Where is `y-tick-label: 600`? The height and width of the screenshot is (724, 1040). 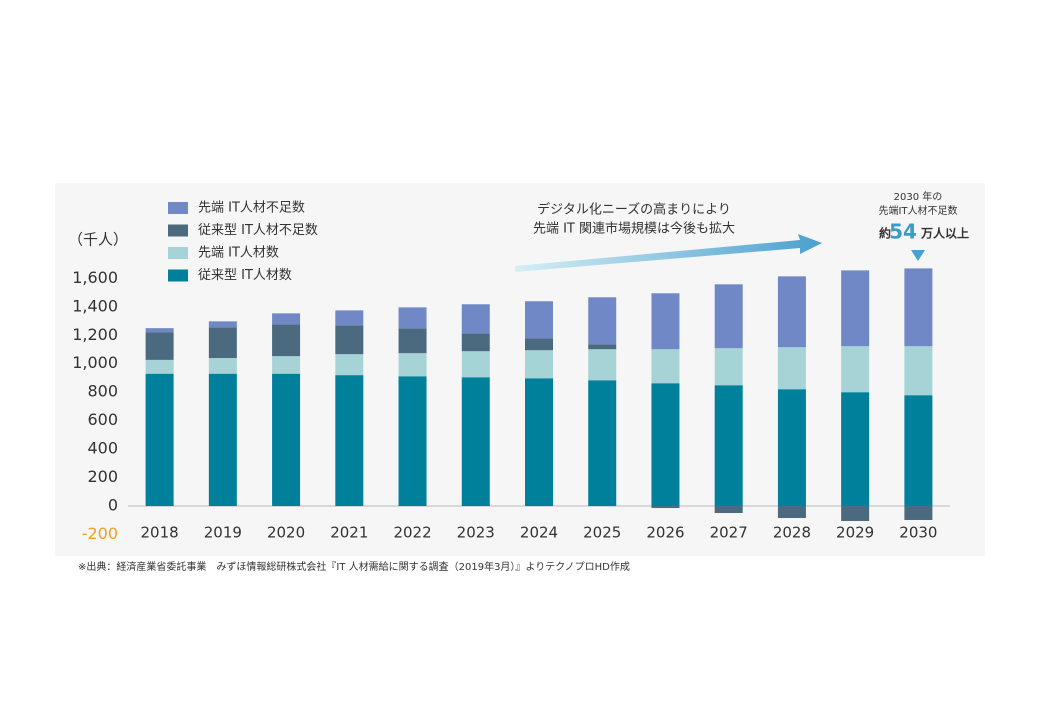 y-tick-label: 600 is located at coordinates (102, 419).